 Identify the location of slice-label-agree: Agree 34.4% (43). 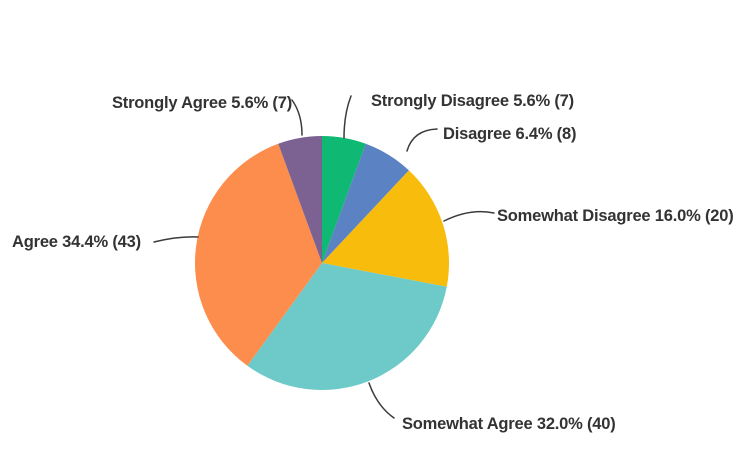
(76, 242).